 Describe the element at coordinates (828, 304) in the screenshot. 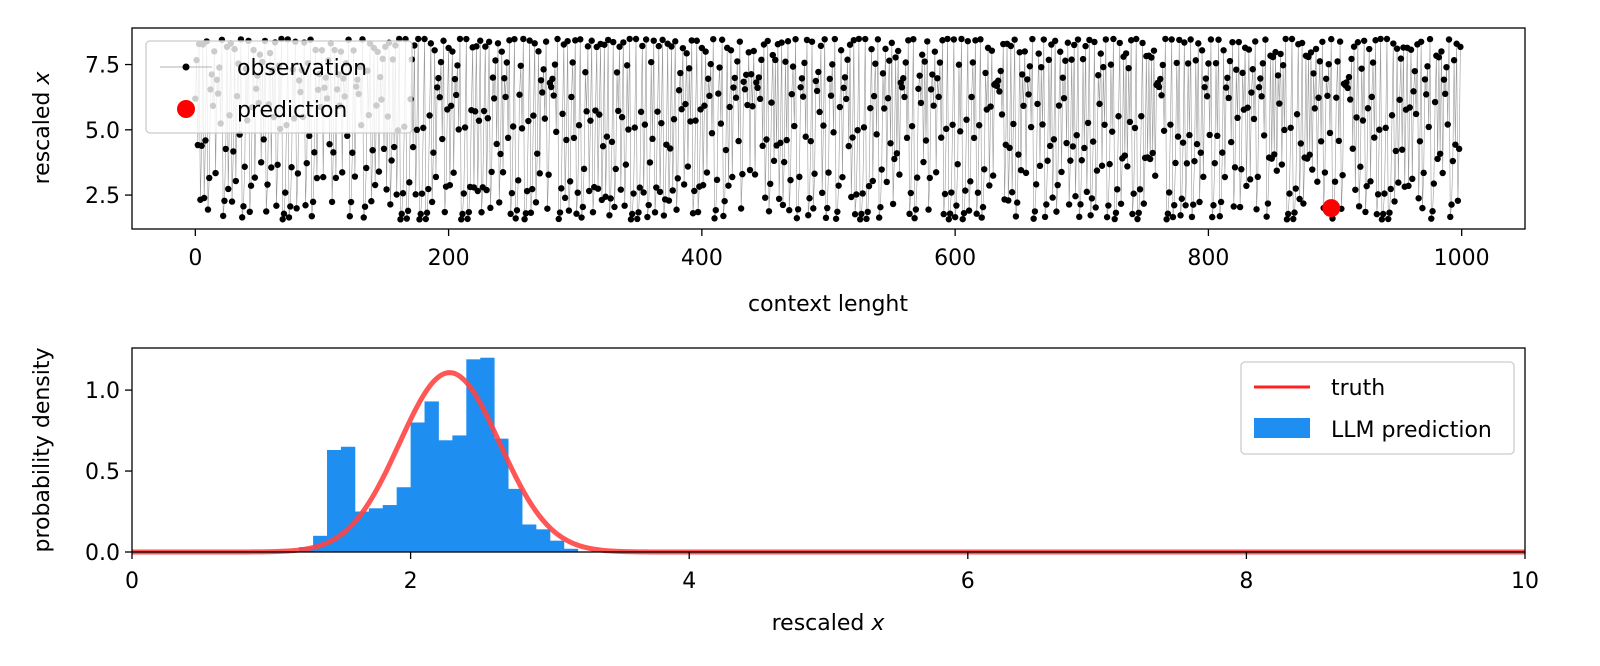

I see `top-x-axis-label: context lenght` at that location.